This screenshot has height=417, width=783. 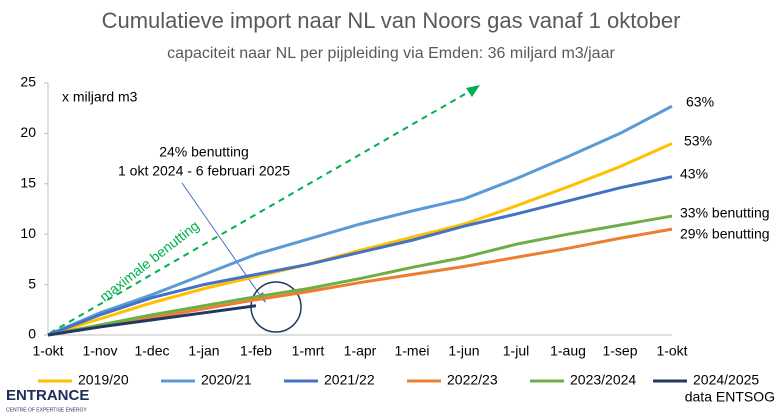 I want to click on annotation: 1 okt 2024 - 6 februari 2025, so click(x=204, y=171).